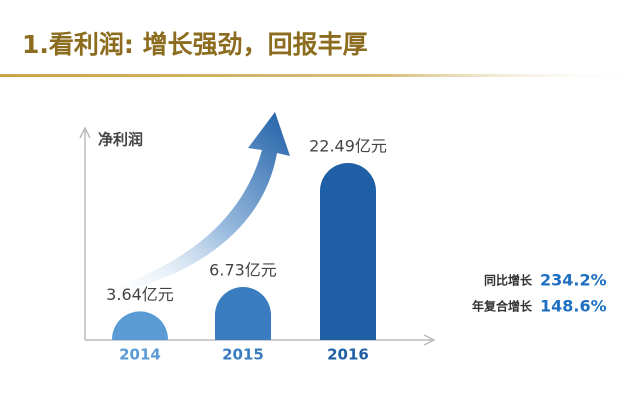  Describe the element at coordinates (195, 44) in the screenshot. I see `slide-title: 1.看利润: 增长强劲，回报丰厚` at that location.